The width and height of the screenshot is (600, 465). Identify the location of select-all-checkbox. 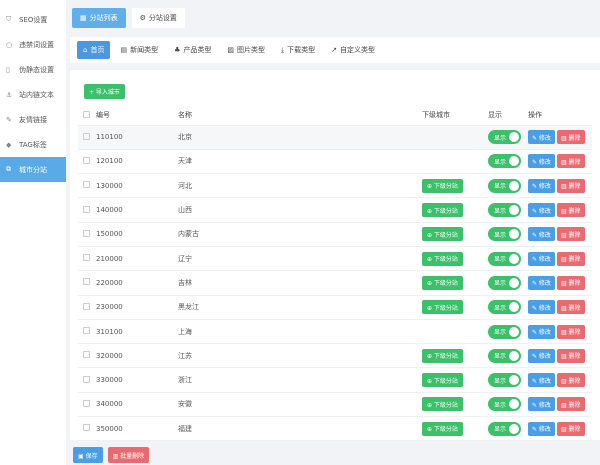
(86, 114).